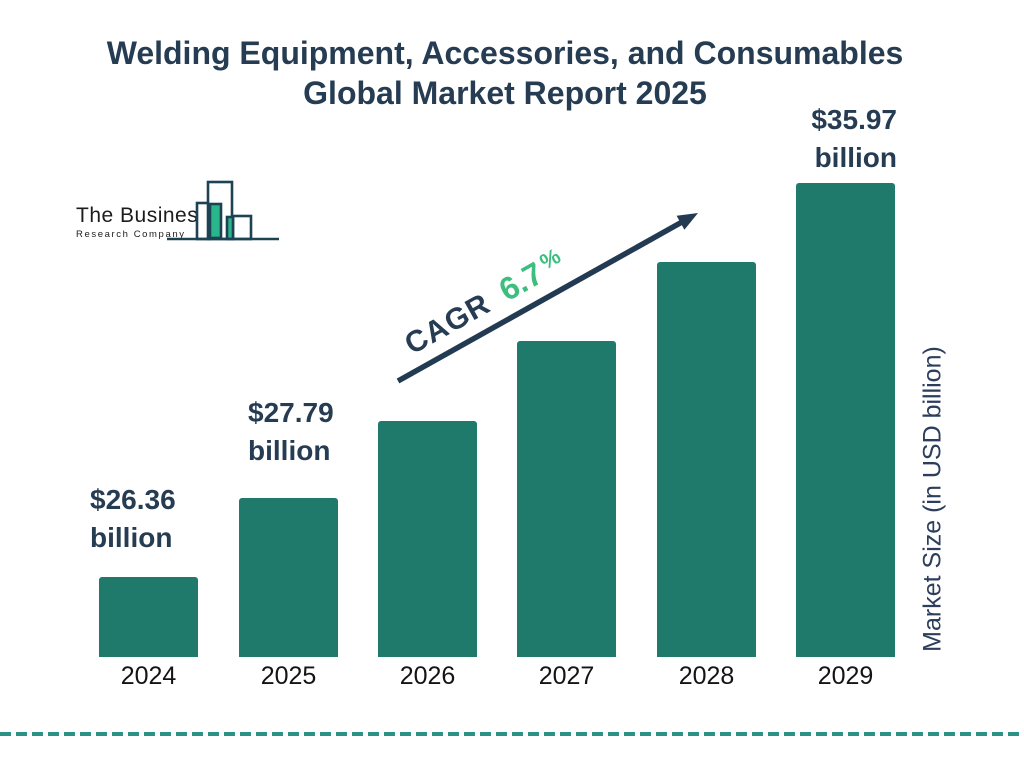  I want to click on company-logo-text: The Business Research Company, so click(142, 222).